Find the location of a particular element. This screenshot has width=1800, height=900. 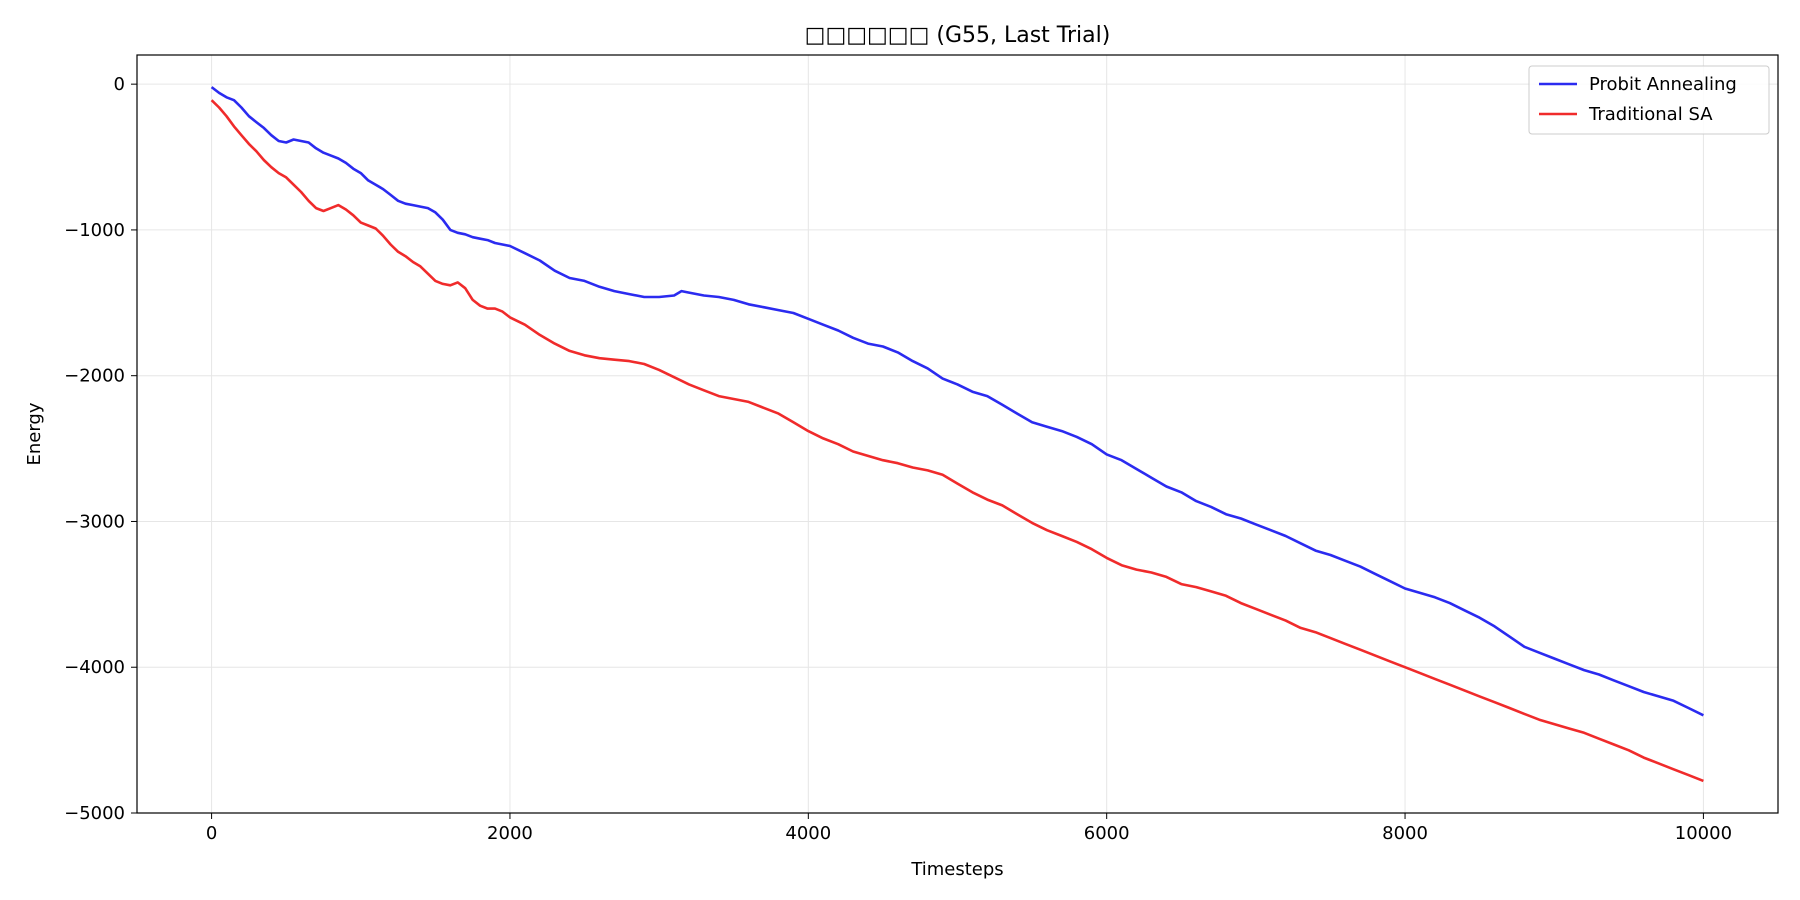

y-tick-label: −5000 is located at coordinates (94, 813).